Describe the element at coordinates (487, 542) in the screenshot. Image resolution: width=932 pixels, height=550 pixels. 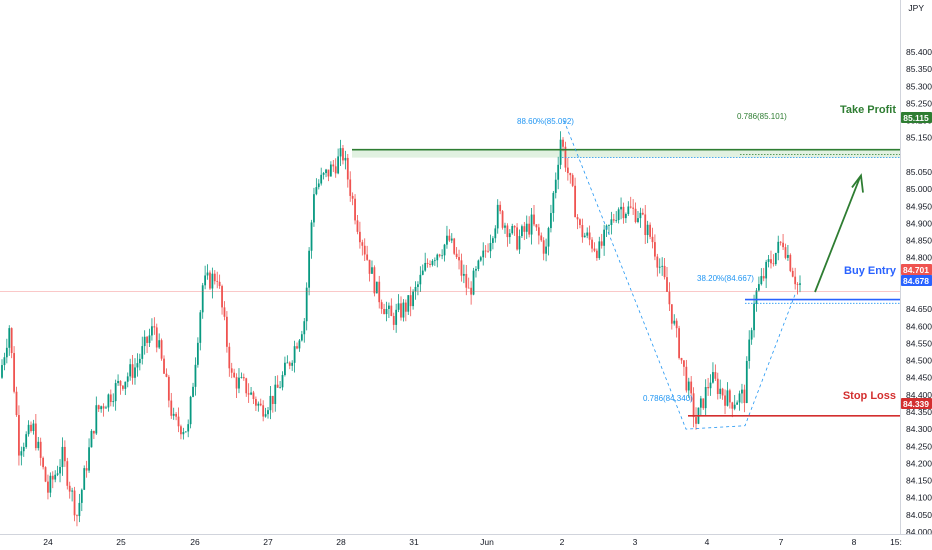
I see `x-tick-label: Jun` at that location.